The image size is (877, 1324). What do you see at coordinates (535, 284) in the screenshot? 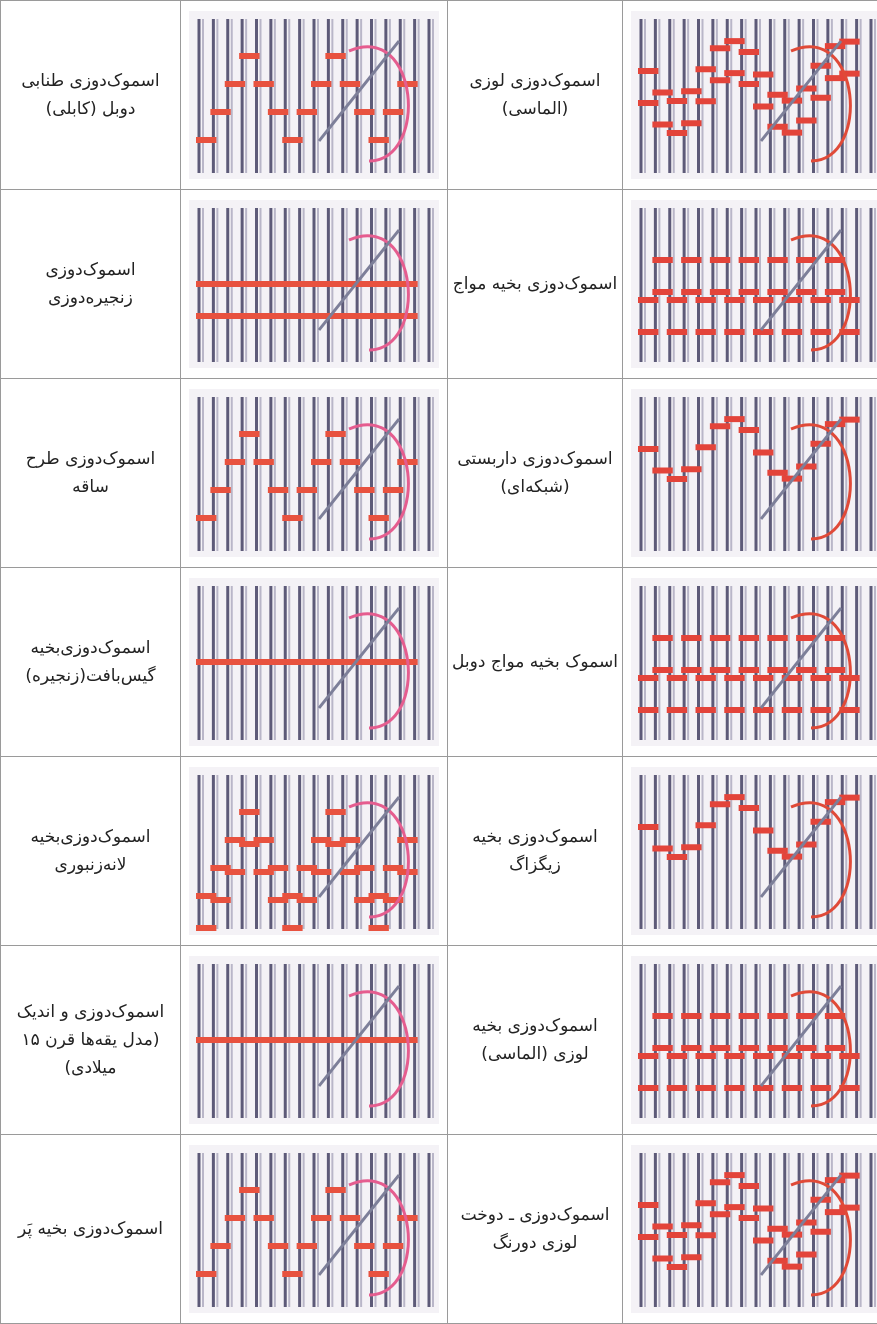
I see `stitch-label: اسموک‌دوزی بخیه مواج` at bounding box center [535, 284].